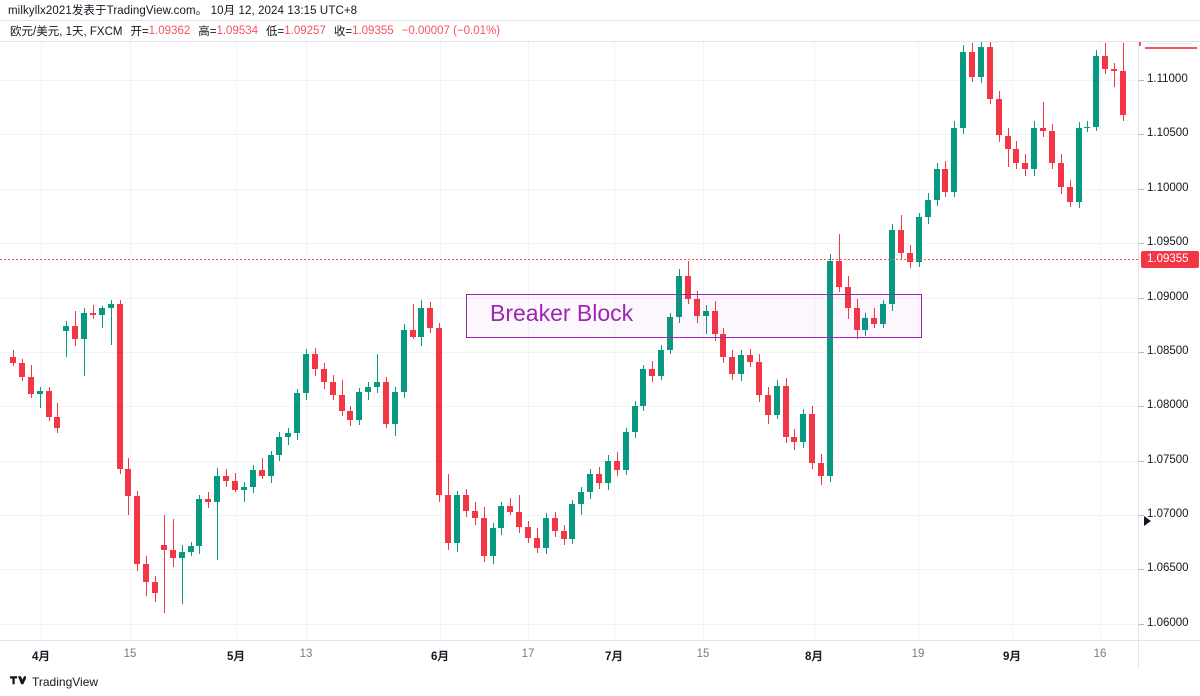  I want to click on price-tick-label: 1.09000, so click(1168, 296).